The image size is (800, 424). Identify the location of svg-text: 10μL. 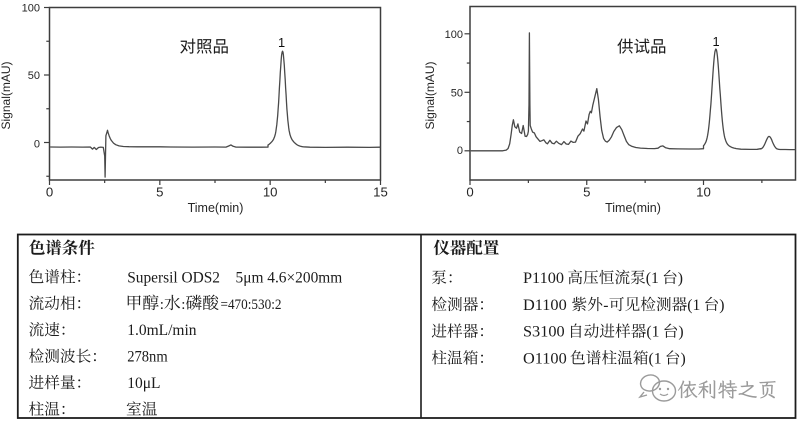
(143, 383).